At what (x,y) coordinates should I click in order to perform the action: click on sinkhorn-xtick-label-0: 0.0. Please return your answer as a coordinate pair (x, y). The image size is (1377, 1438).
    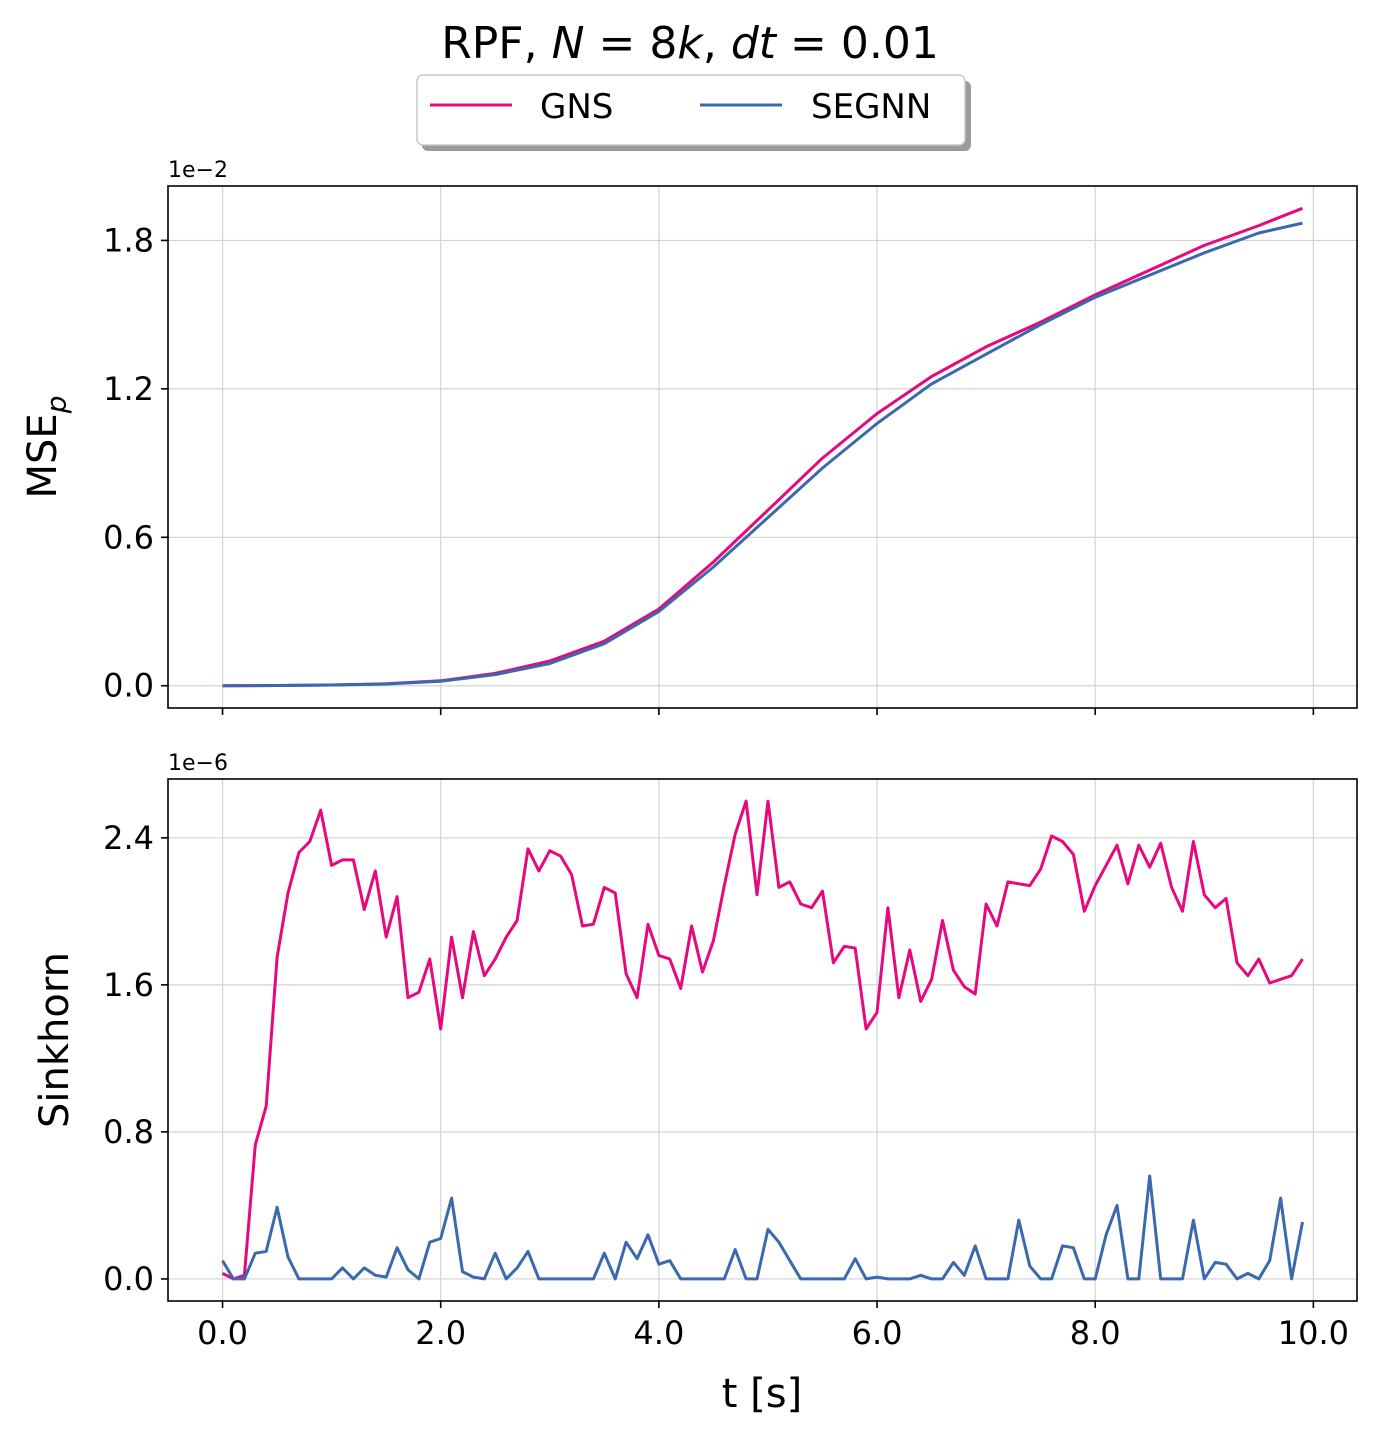
    Looking at the image, I should click on (222, 1333).